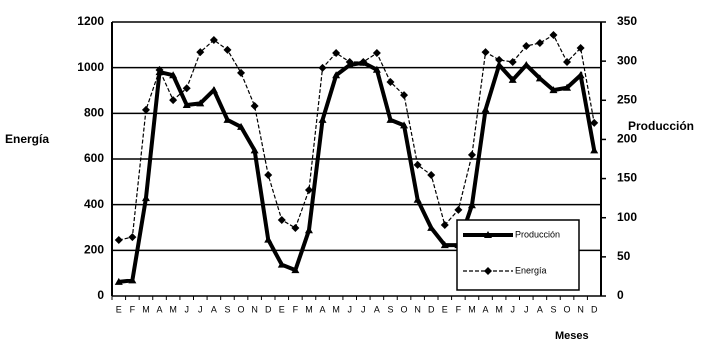 The image size is (719, 341). What do you see at coordinates (90, 67) in the screenshot?
I see `y-tick-label: 1000` at bounding box center [90, 67].